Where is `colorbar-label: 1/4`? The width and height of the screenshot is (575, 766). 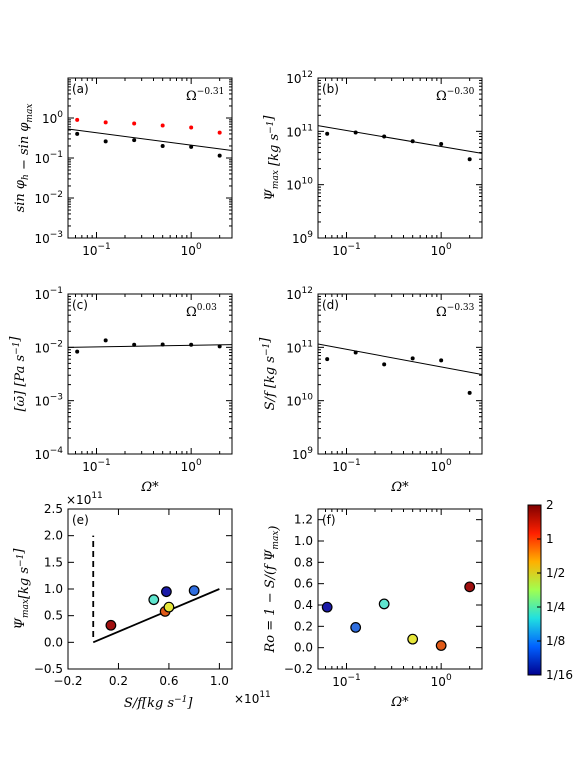
colorbar-label: 1/4 is located at coordinates (555, 607).